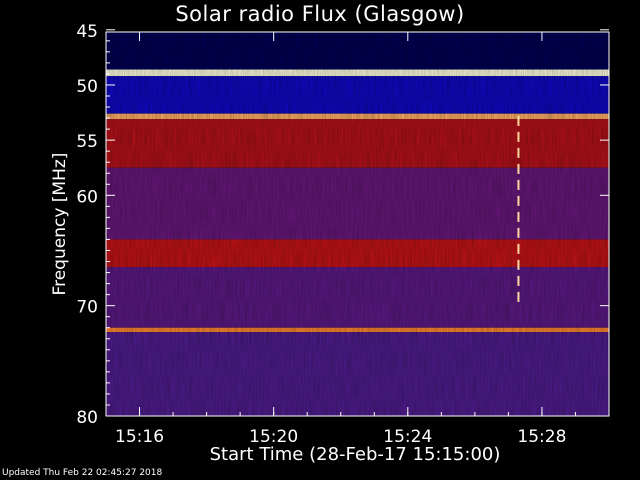 This screenshot has height=480, width=640. What do you see at coordinates (407, 437) in the screenshot?
I see `x-tick-label: 15:24` at bounding box center [407, 437].